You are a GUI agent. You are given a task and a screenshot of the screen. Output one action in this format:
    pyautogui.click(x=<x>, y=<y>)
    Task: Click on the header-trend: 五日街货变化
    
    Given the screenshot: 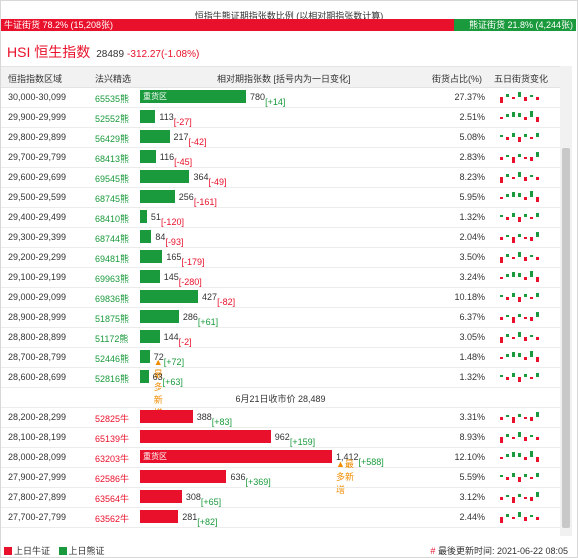 What is the action you would take?
    pyautogui.click(x=521, y=79)
    